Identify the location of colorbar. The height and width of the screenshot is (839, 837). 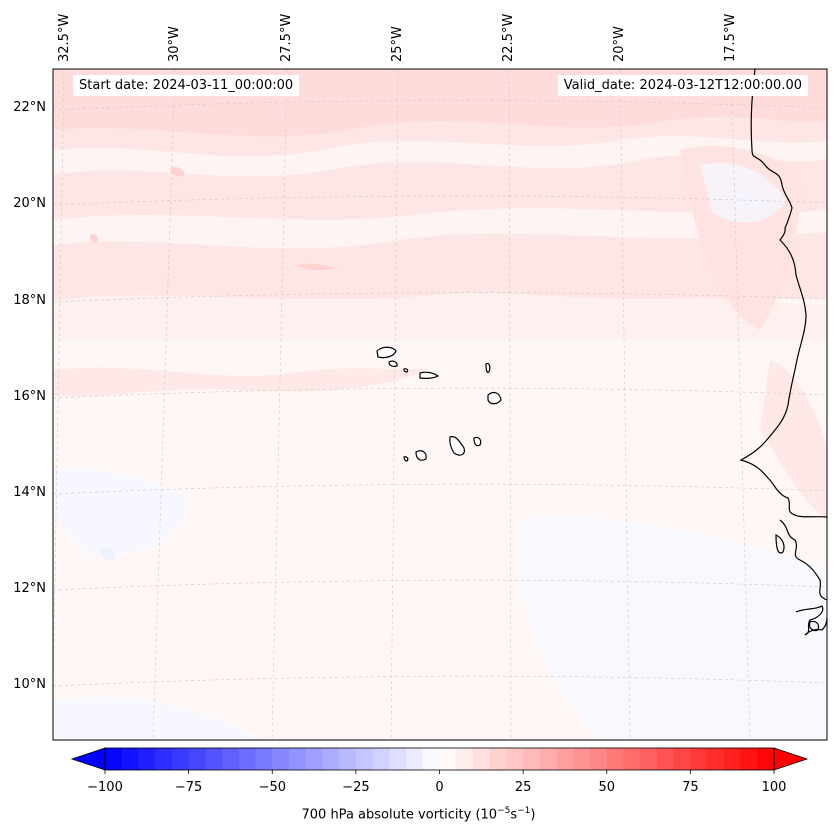
(439, 760).